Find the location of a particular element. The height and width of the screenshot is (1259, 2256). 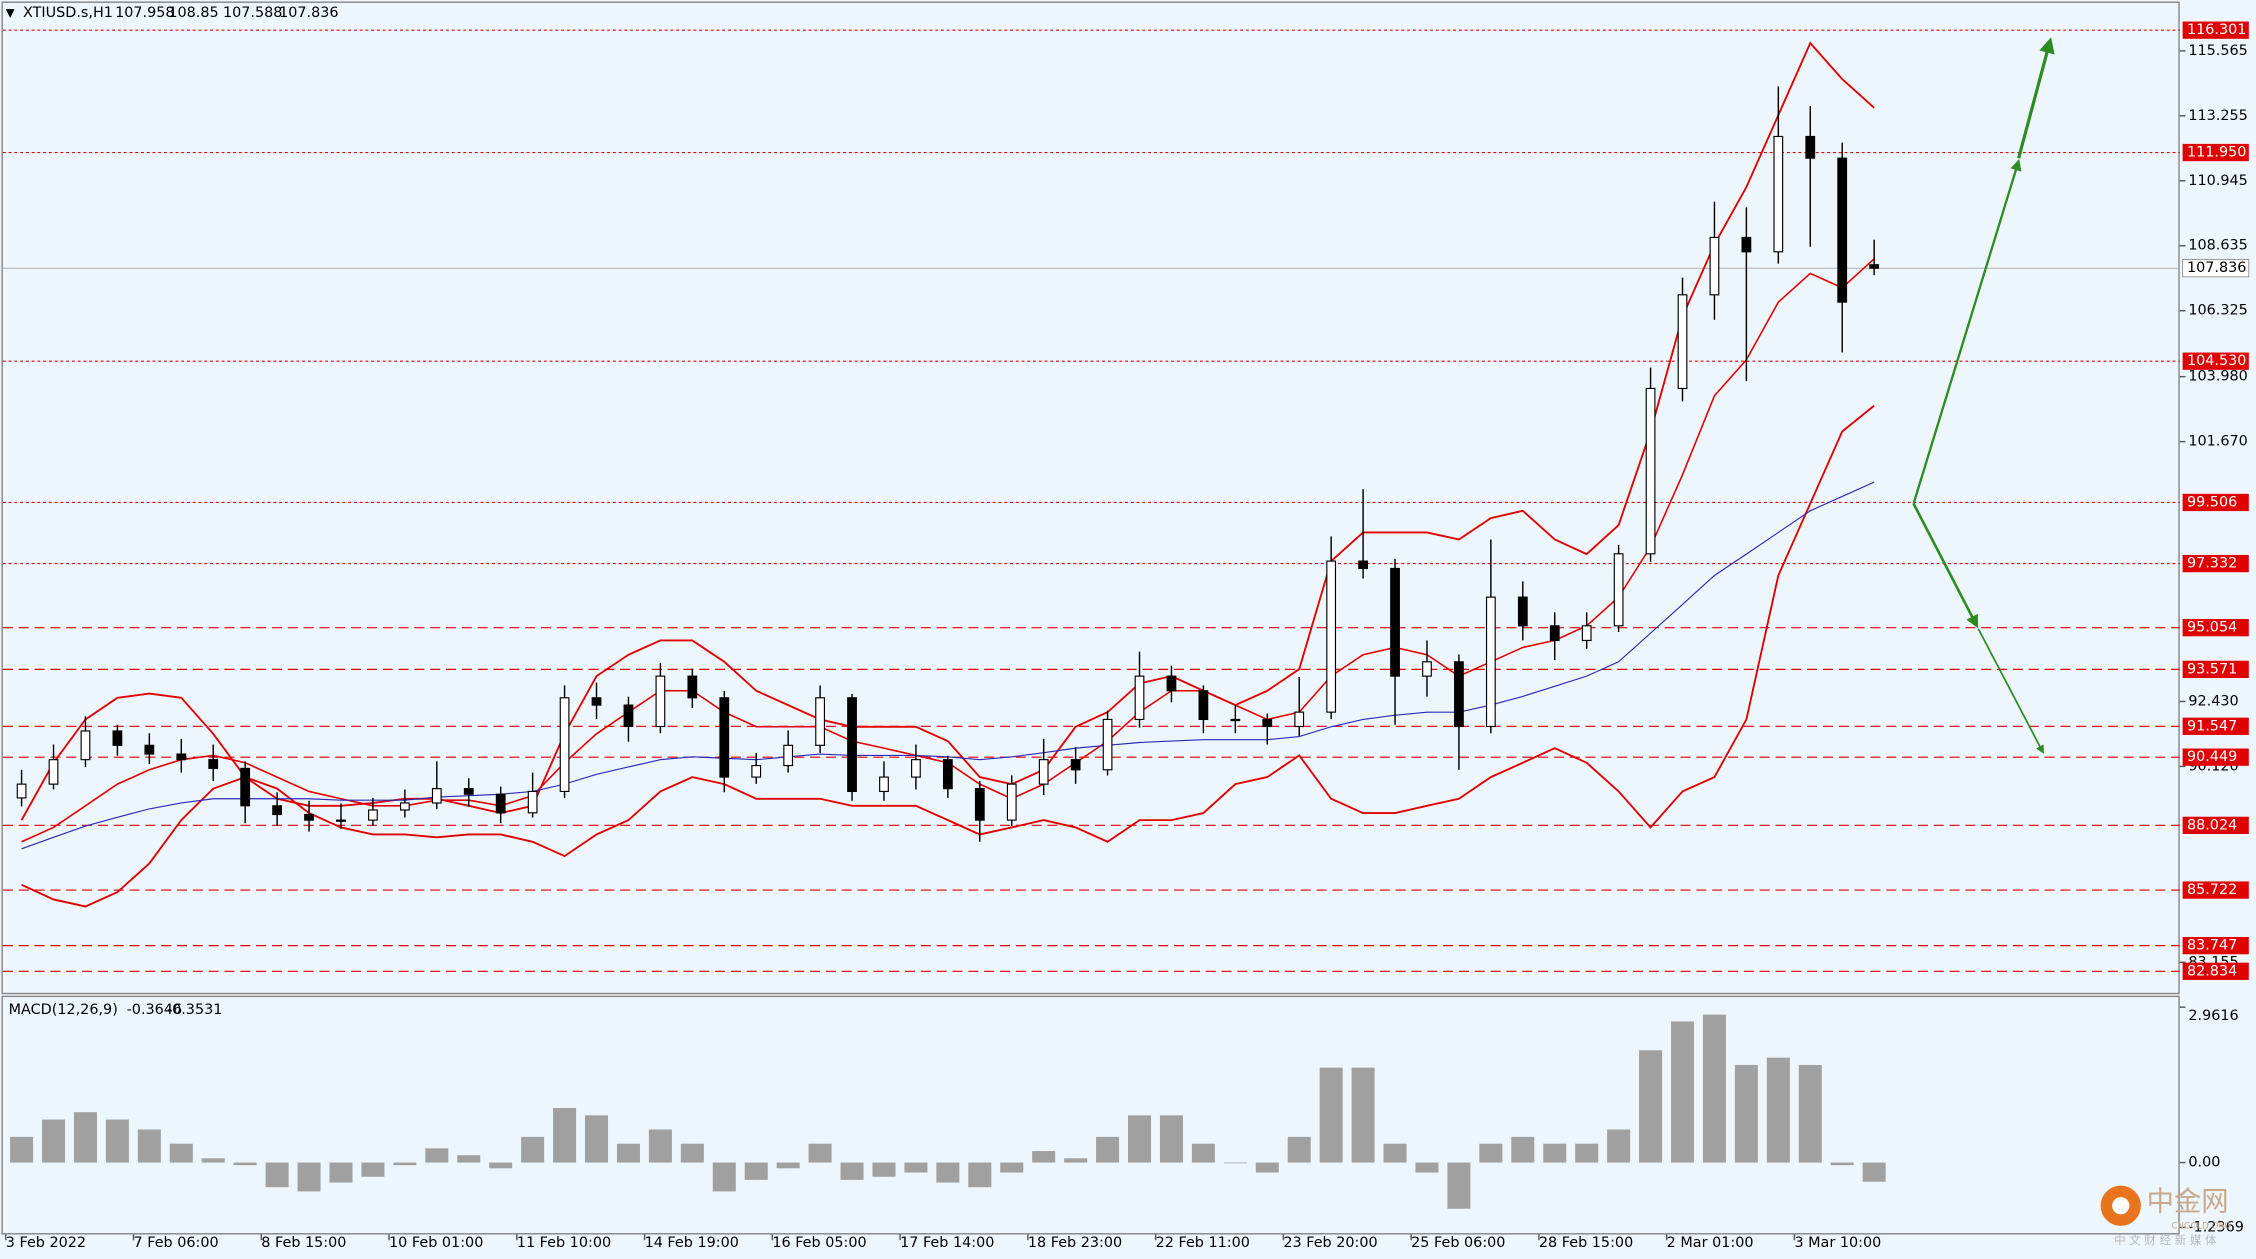

x-tick-label: 28 Feb 15:00 is located at coordinates (1586, 1243).